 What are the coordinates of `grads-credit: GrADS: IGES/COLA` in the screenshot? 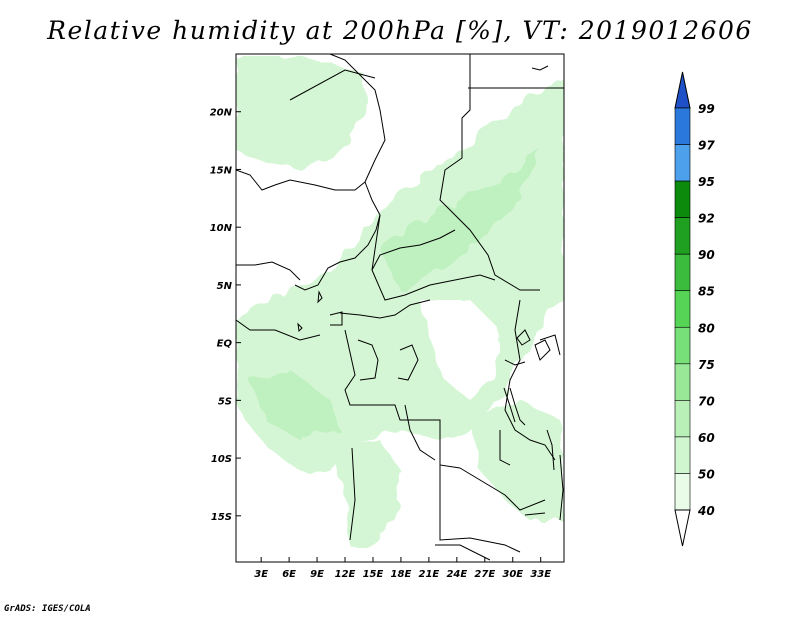 It's located at (47, 609).